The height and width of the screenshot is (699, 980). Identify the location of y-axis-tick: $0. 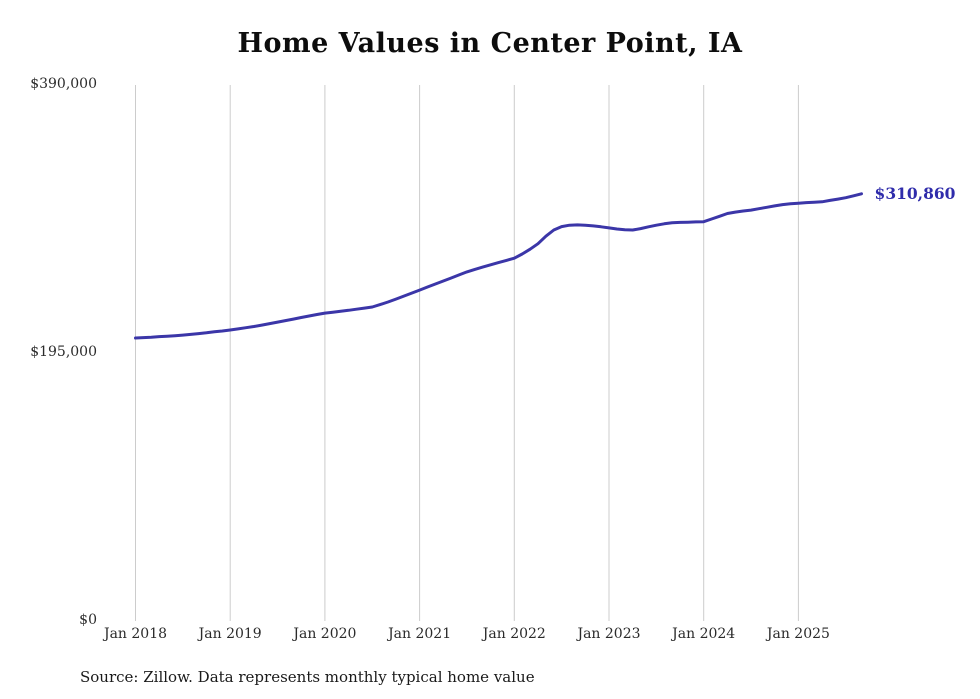
(88, 620).